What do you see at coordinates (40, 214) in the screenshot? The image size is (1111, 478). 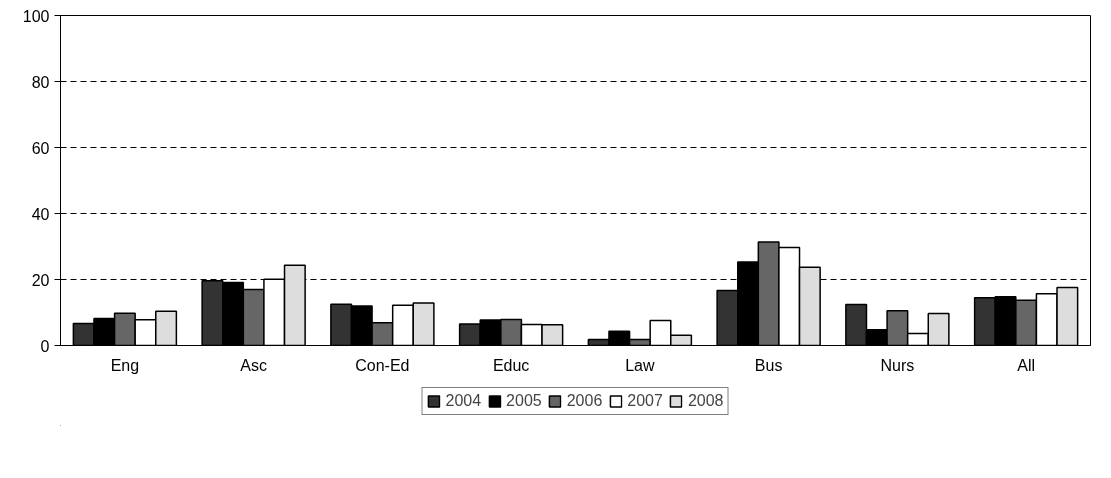 I see `y-tick-label: 40` at bounding box center [40, 214].